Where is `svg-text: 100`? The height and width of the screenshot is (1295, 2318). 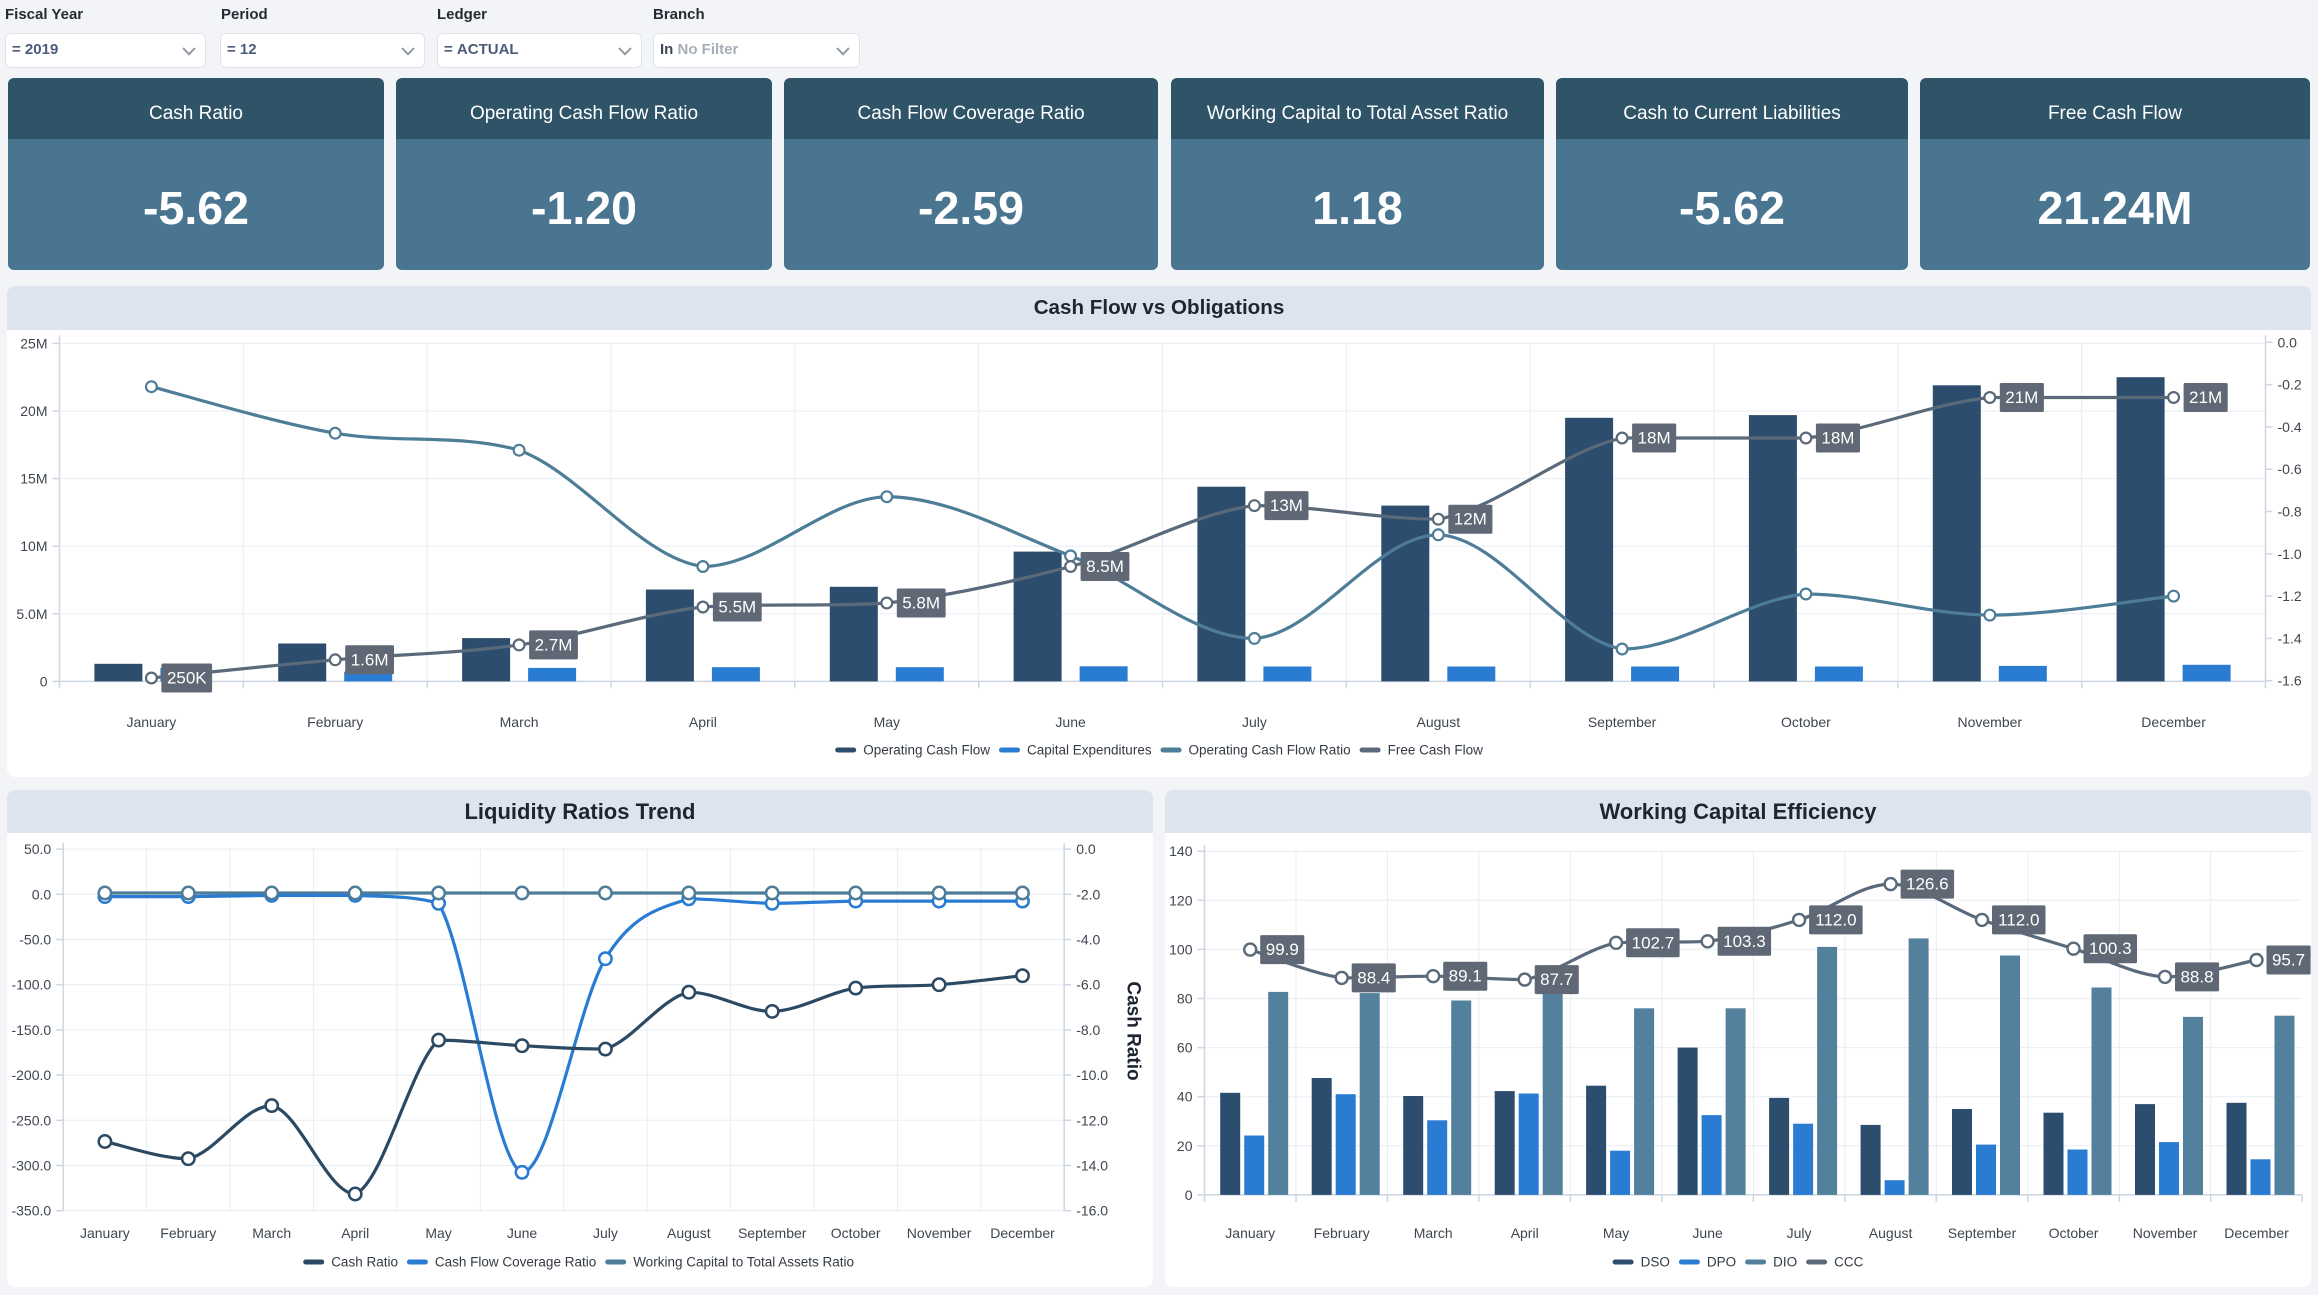 svg-text: 100 is located at coordinates (1181, 949).